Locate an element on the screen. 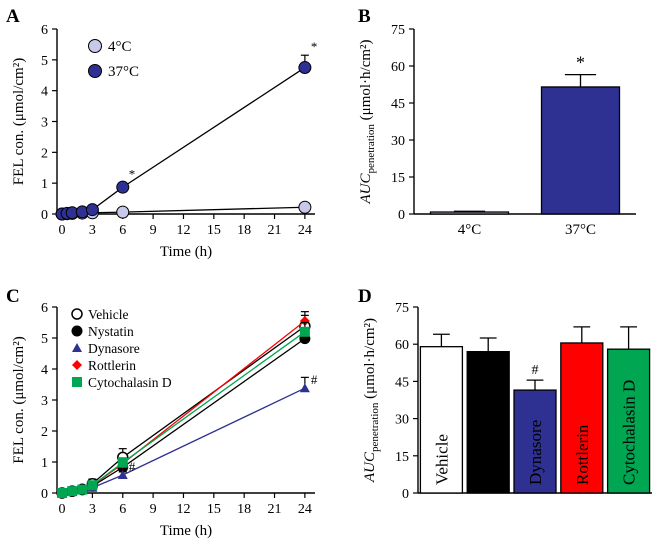 The width and height of the screenshot is (669, 554). data-point-dynasore is located at coordinates (122, 475).